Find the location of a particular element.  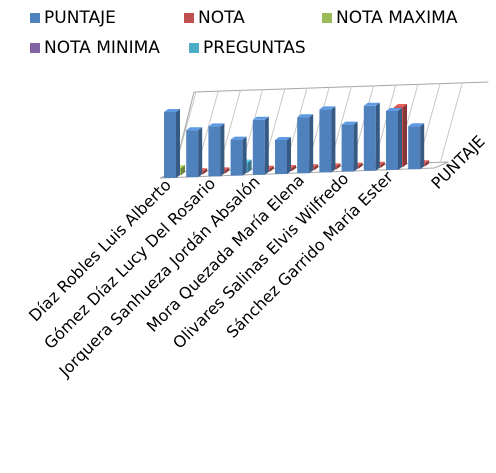

legend-item-preguntas: PREGUNTAS is located at coordinates (247, 48).